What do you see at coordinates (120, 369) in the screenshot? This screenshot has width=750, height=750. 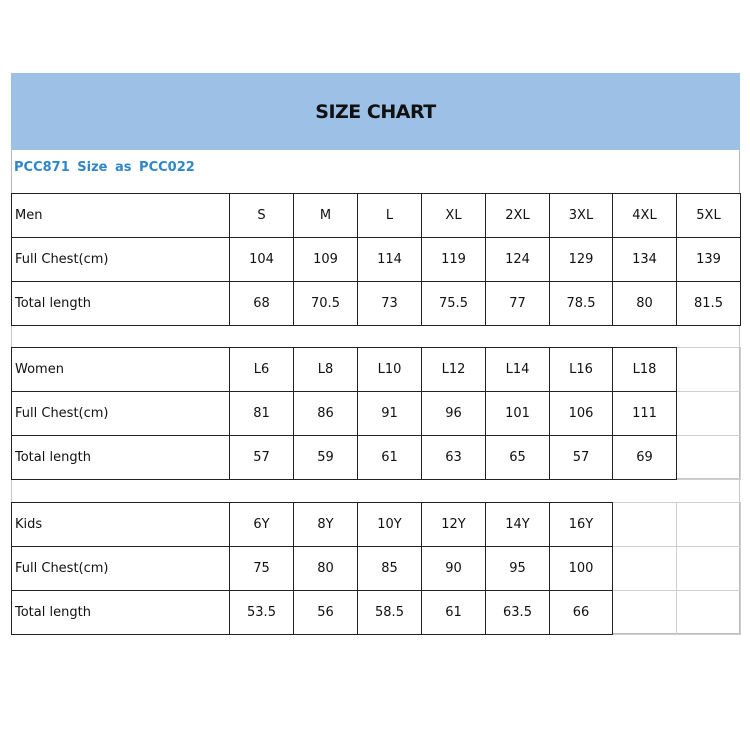 I see `women-row-label: Women` at bounding box center [120, 369].